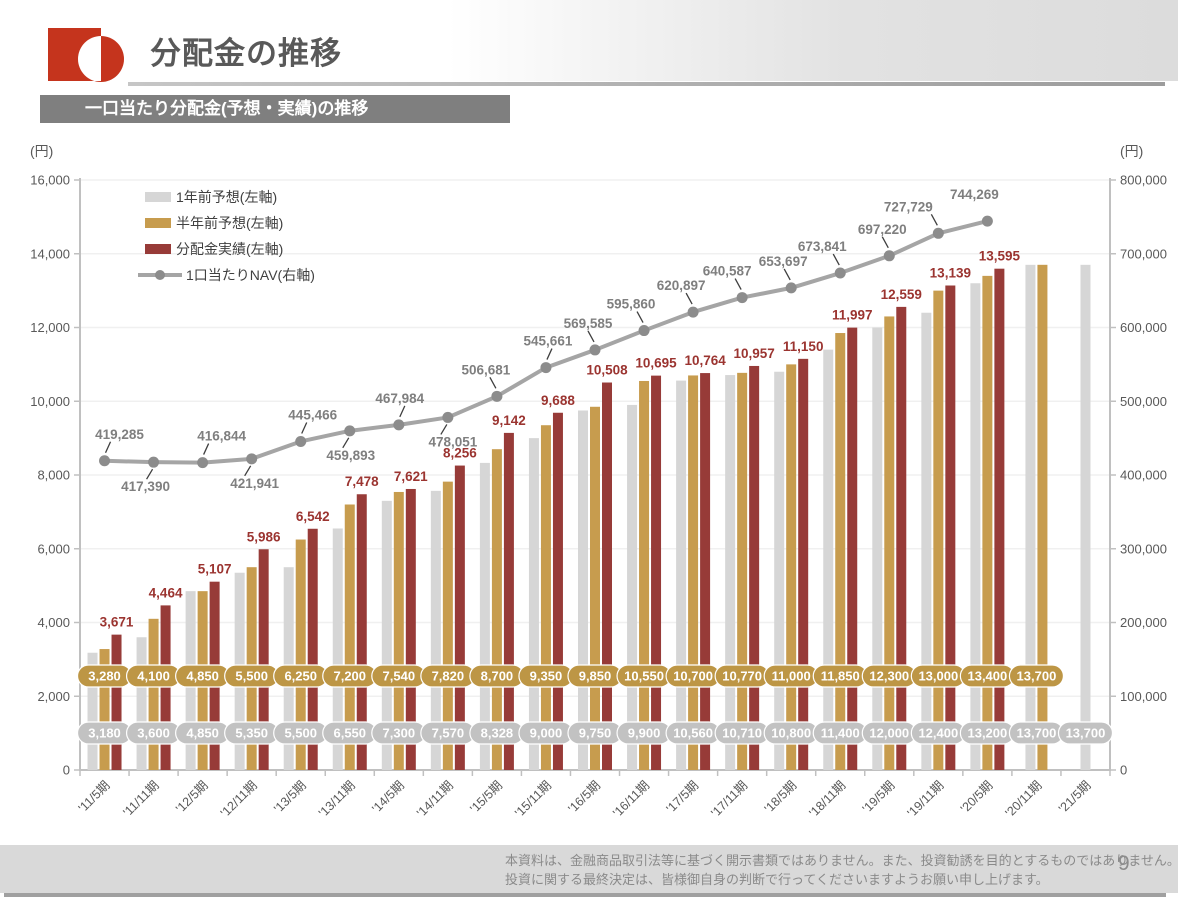  I want to click on svg-text: 13,595, so click(1000, 256).